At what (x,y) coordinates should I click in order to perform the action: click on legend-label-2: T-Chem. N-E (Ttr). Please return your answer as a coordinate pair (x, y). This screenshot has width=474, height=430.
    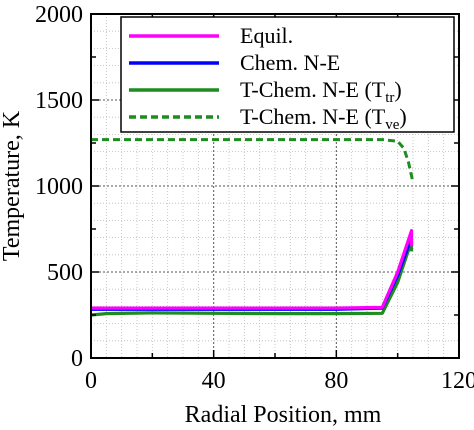
    Looking at the image, I should click on (321, 91).